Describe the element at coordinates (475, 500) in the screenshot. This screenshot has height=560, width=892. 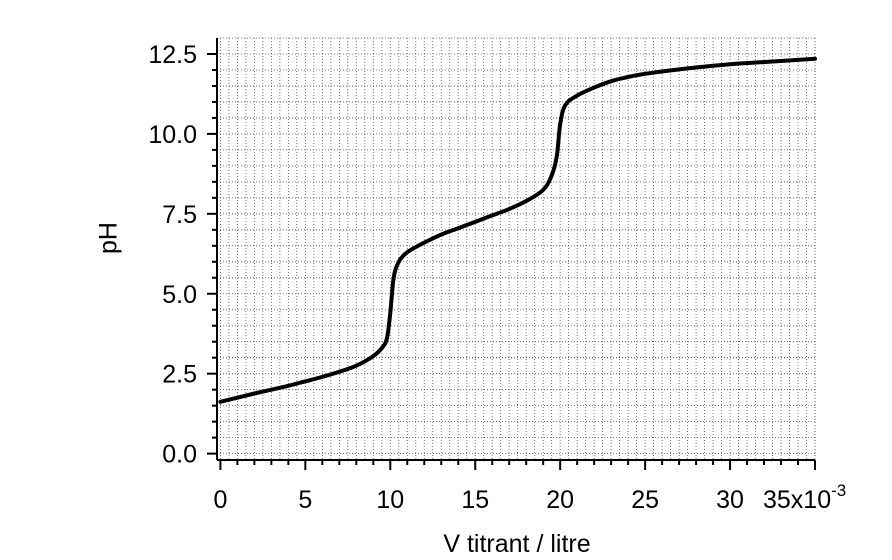
I see `x-tick-label: 15` at that location.